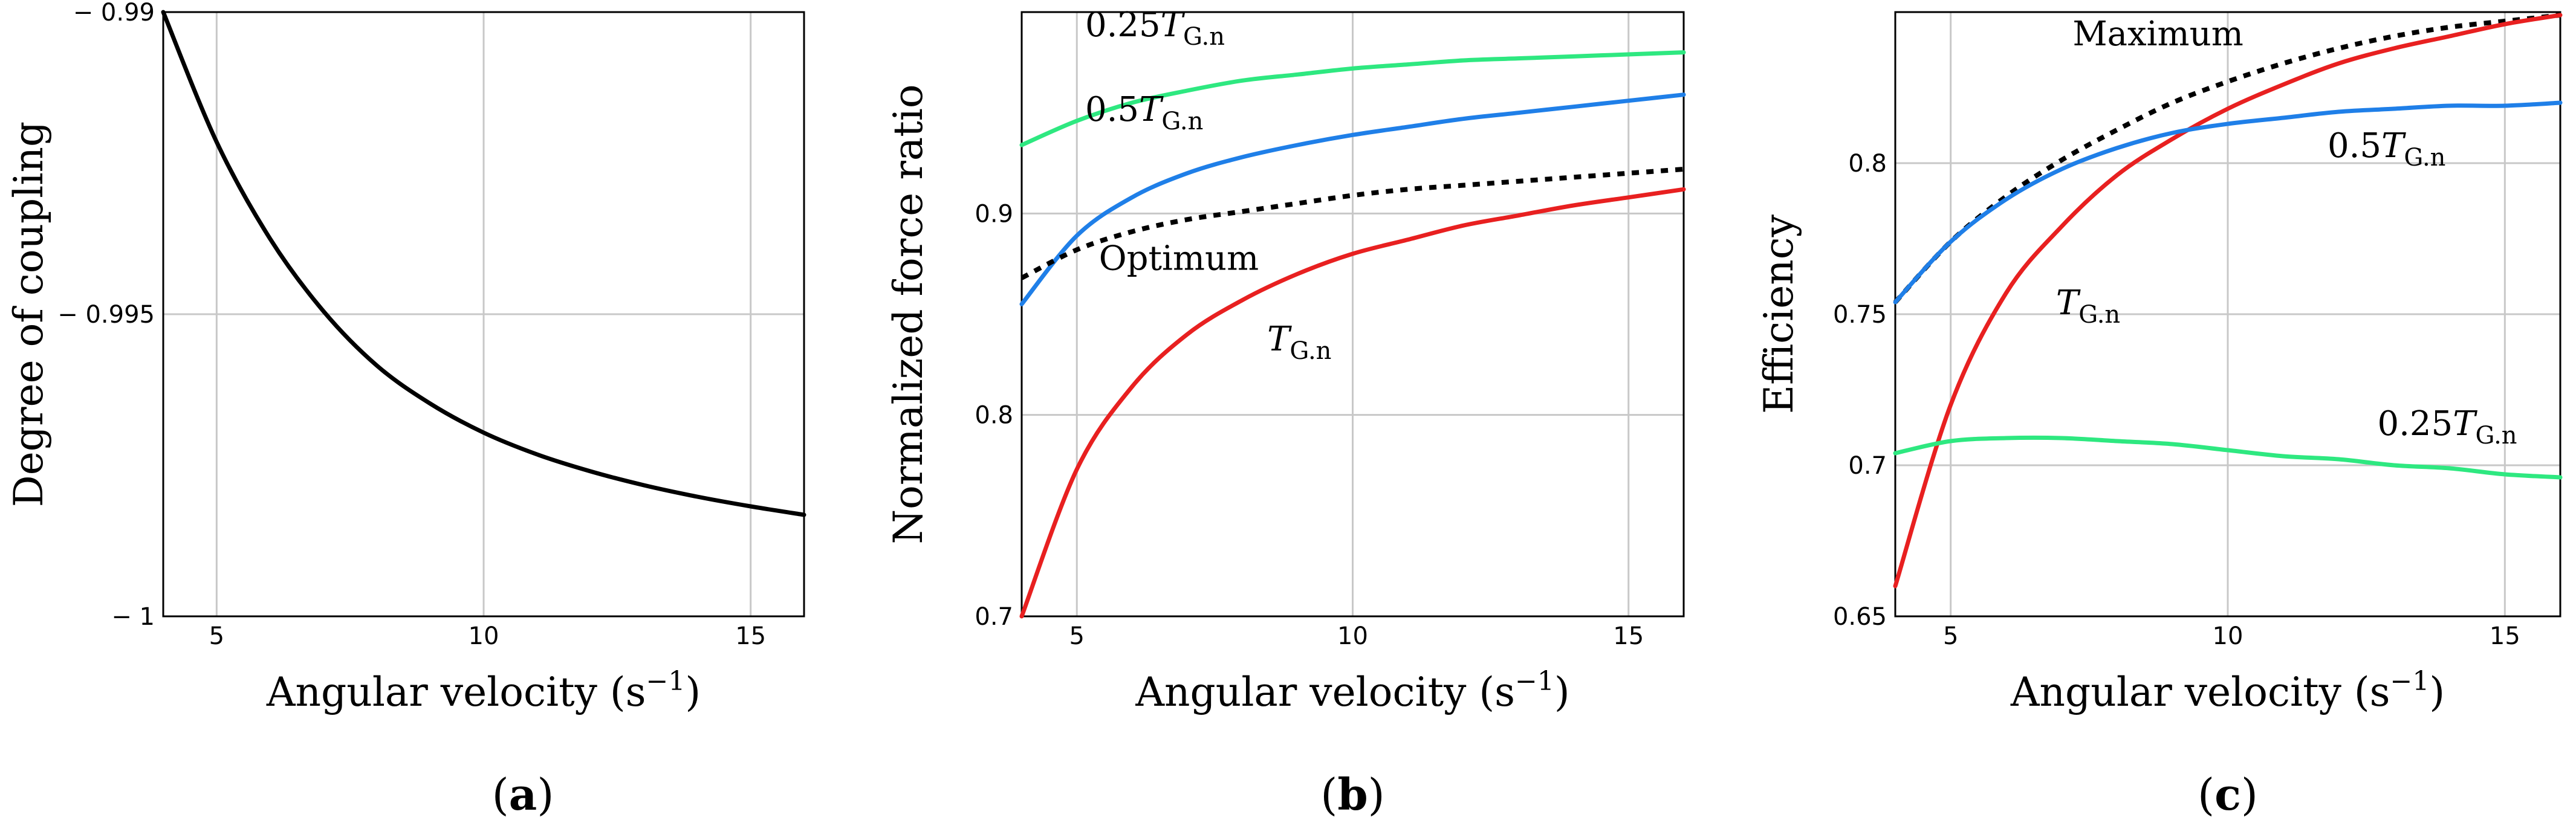 Image resolution: width=2576 pixels, height=826 pixels. What do you see at coordinates (1860, 315) in the screenshot?
I see `y-tick-label: 0.75` at bounding box center [1860, 315].